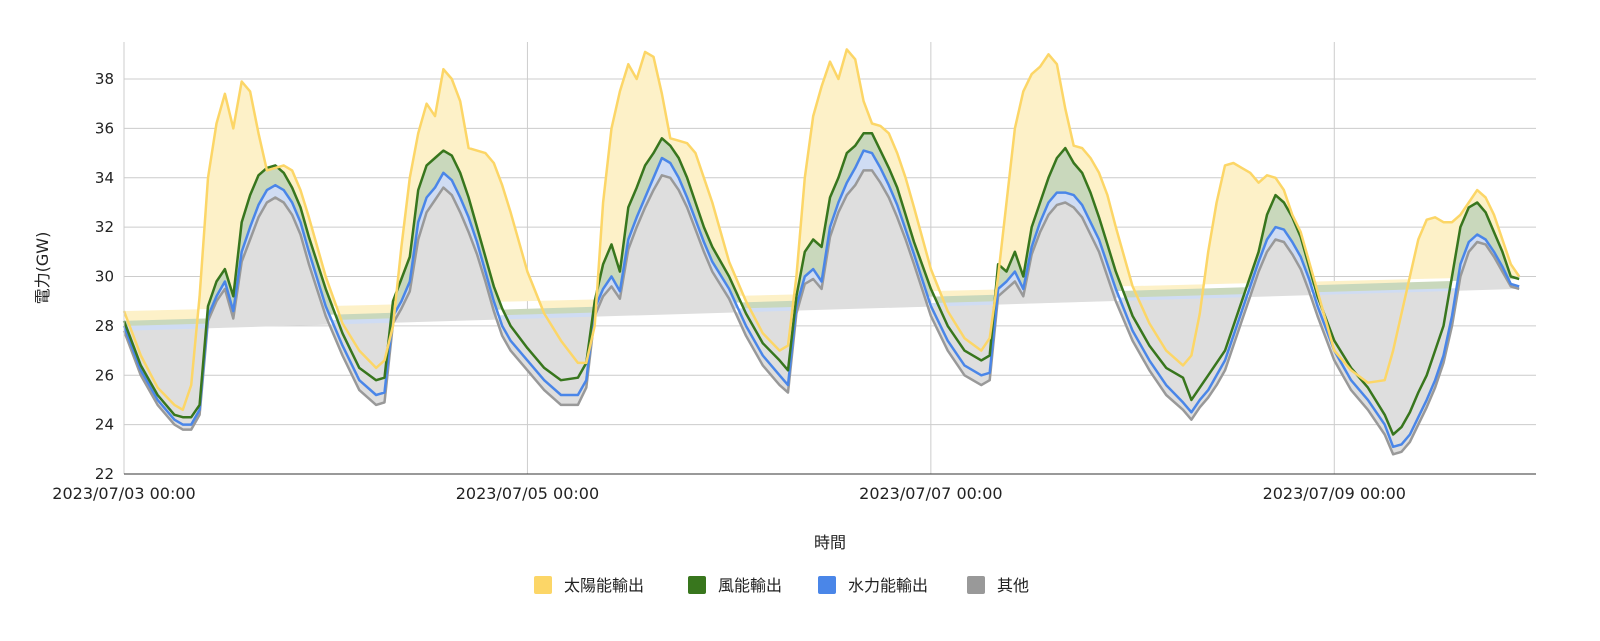 Image resolution: width=1600 pixels, height=641 pixels. Describe the element at coordinates (1334, 493) in the screenshot. I see `x-tick-label: 2023/07/09 00:00` at that location.